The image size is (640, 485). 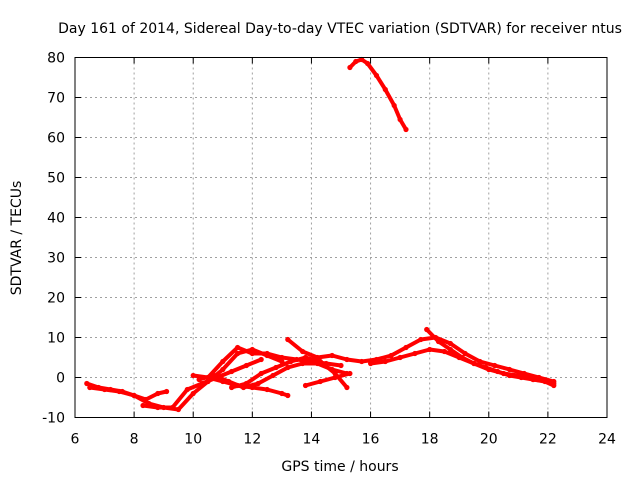 I want to click on x-tick-label: 22, so click(x=548, y=440).